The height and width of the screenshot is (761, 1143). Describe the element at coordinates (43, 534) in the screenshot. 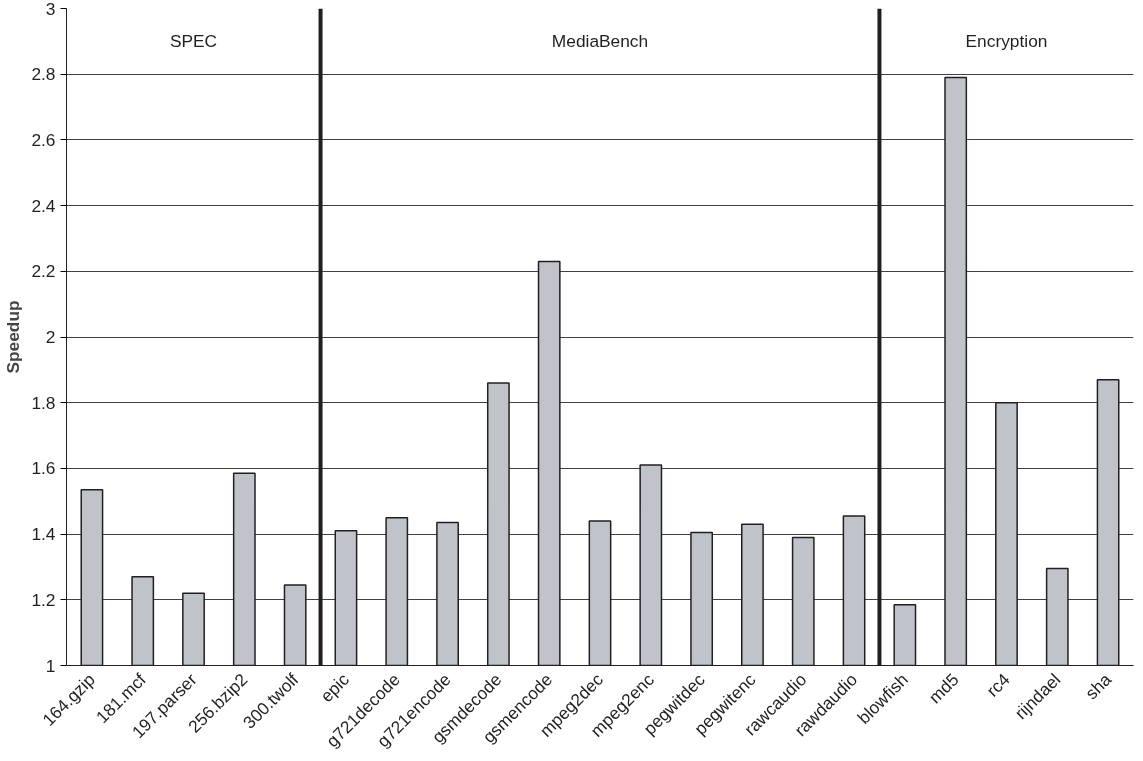

I see `y-tick-label: 1.4` at that location.